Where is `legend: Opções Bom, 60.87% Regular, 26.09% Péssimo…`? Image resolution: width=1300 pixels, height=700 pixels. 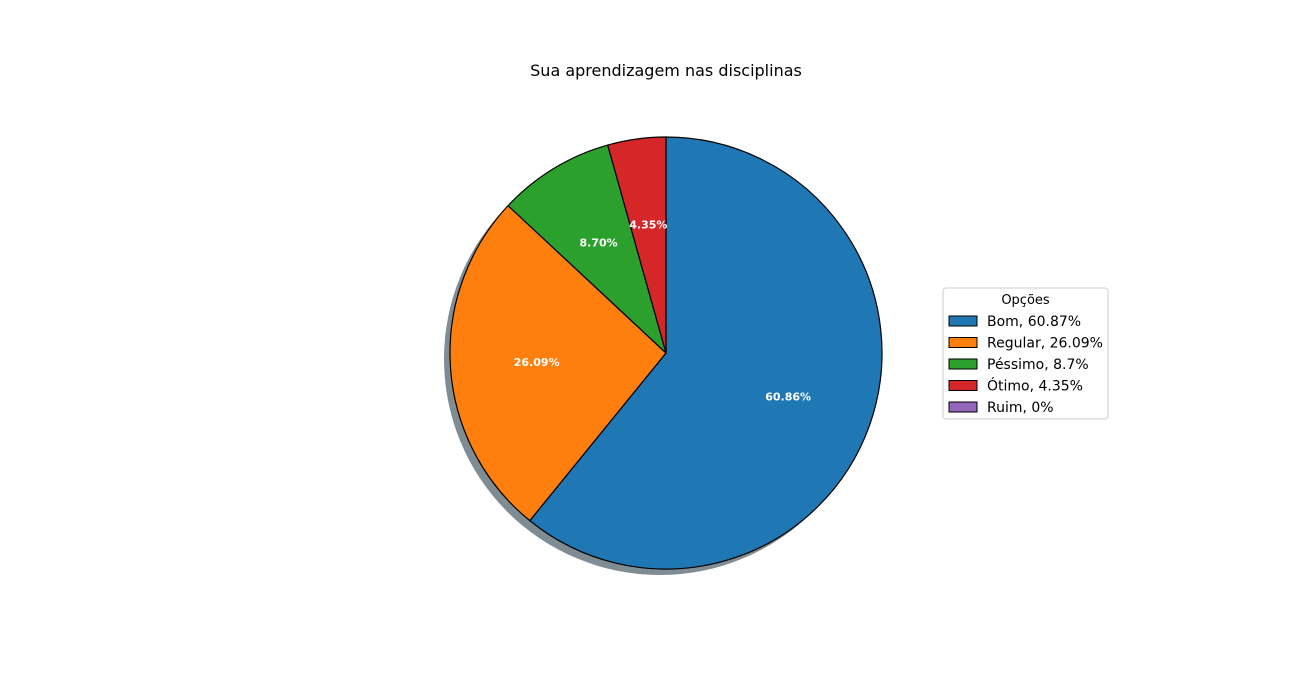 legend: Opções Bom, 60.87% Regular, 26.09% Péssimo… is located at coordinates (1025, 353).